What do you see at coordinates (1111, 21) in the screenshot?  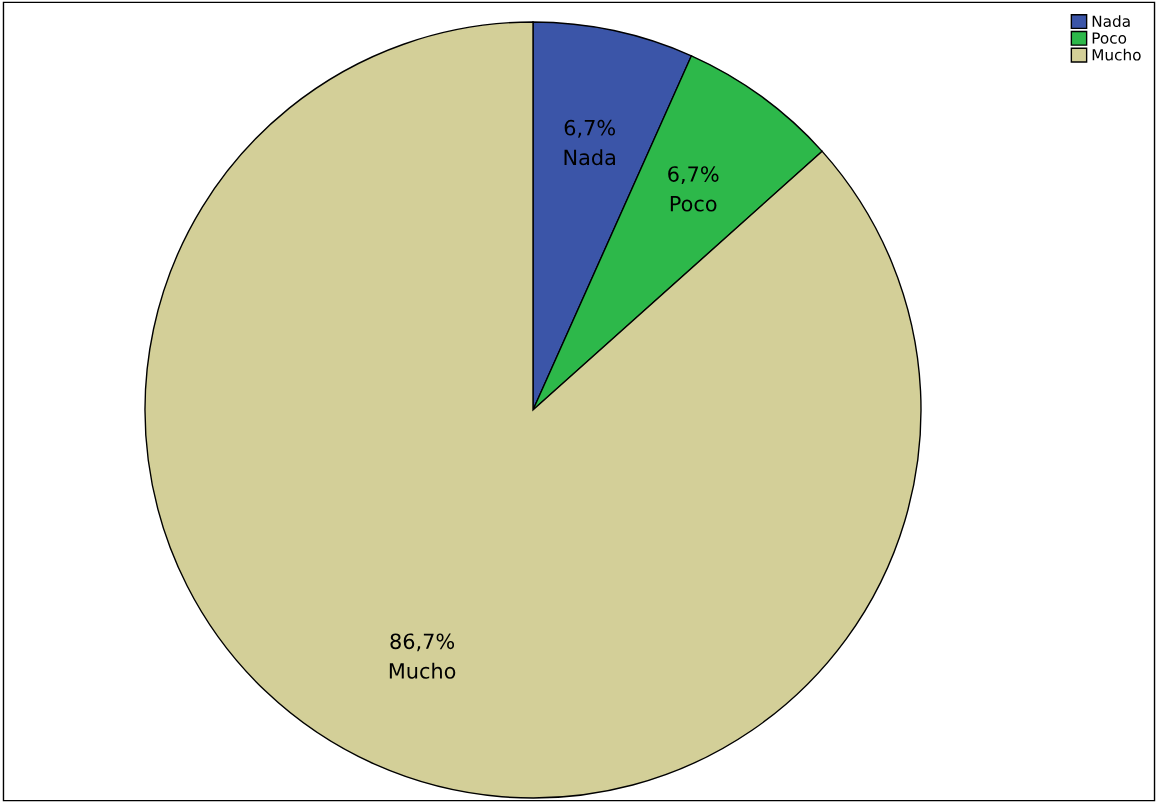 I see `legend-label: Nada` at bounding box center [1111, 21].